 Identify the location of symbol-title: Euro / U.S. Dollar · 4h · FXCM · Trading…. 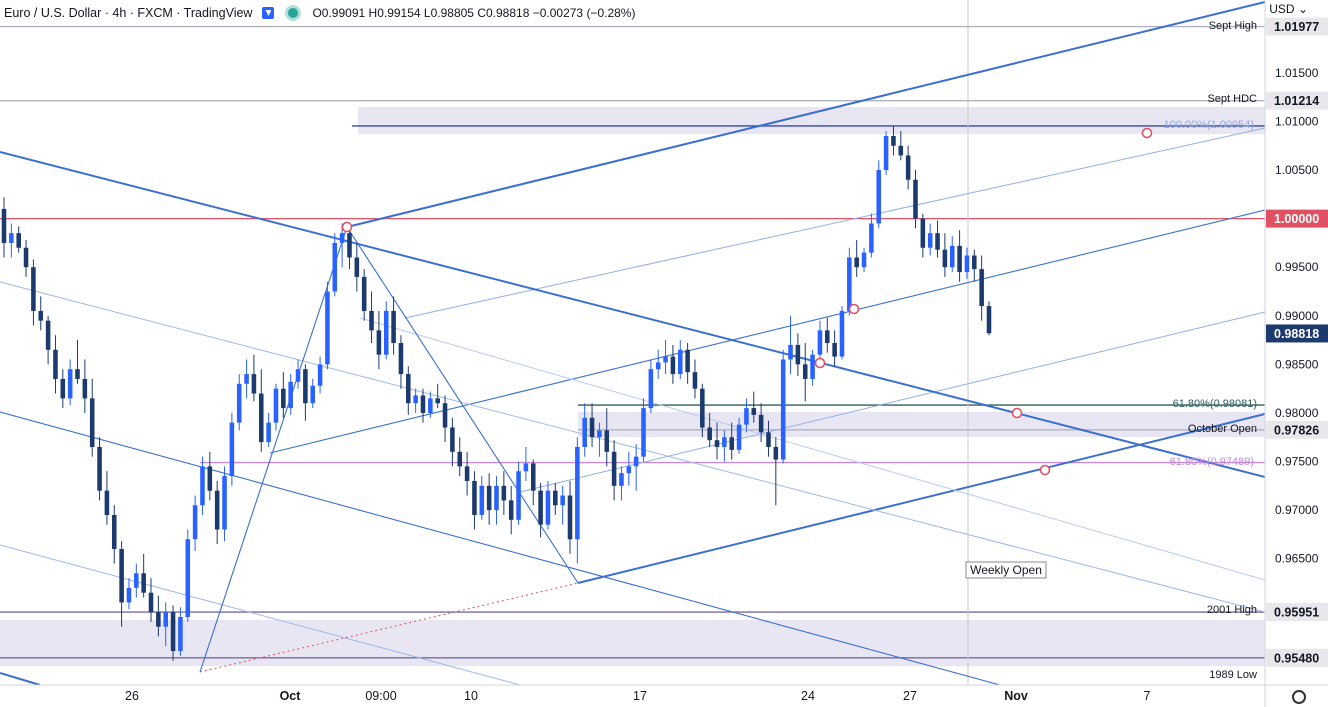
(128, 13).